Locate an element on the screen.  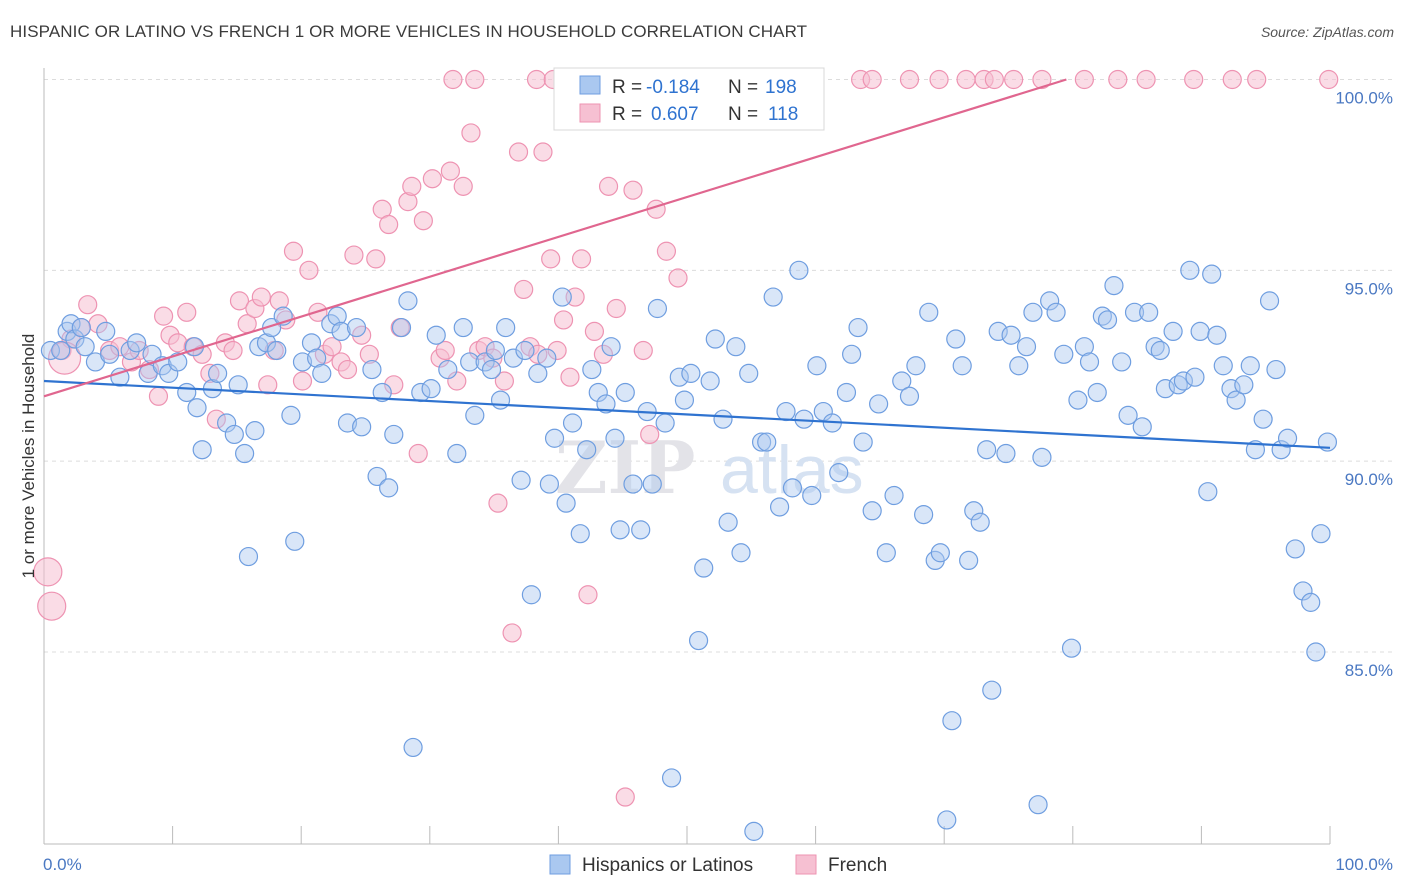
legend-n-value-2: 118 is located at coordinates (783, 114).